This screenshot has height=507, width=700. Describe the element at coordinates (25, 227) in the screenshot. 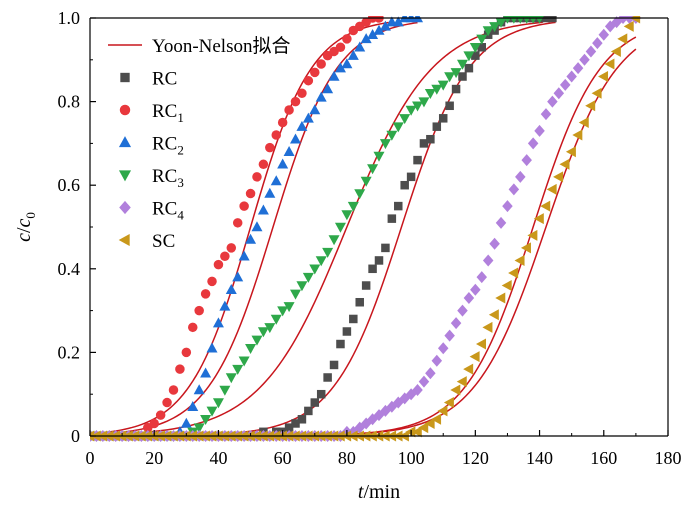

I see `y-axis-title: c/c0` at that location.